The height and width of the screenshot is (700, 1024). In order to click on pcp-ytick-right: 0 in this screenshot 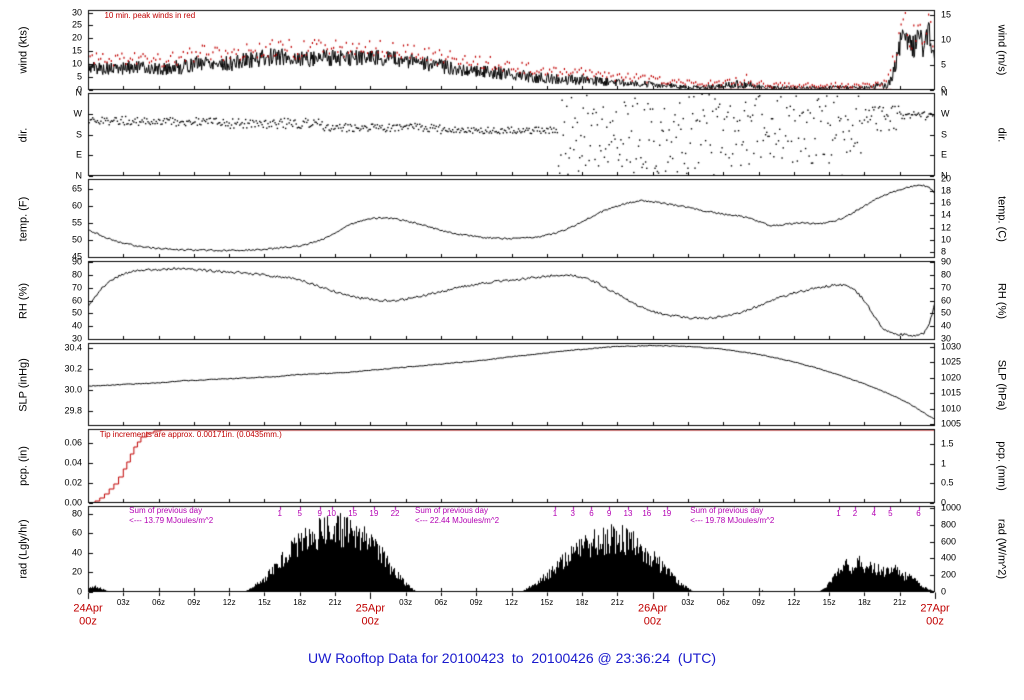, I will do `click(944, 502)`.